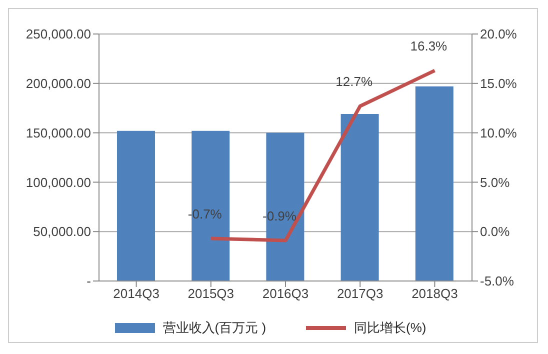 This screenshot has height=354, width=548. What do you see at coordinates (499, 34) in the screenshot?
I see `y2-tick-label: 20.0%` at bounding box center [499, 34].